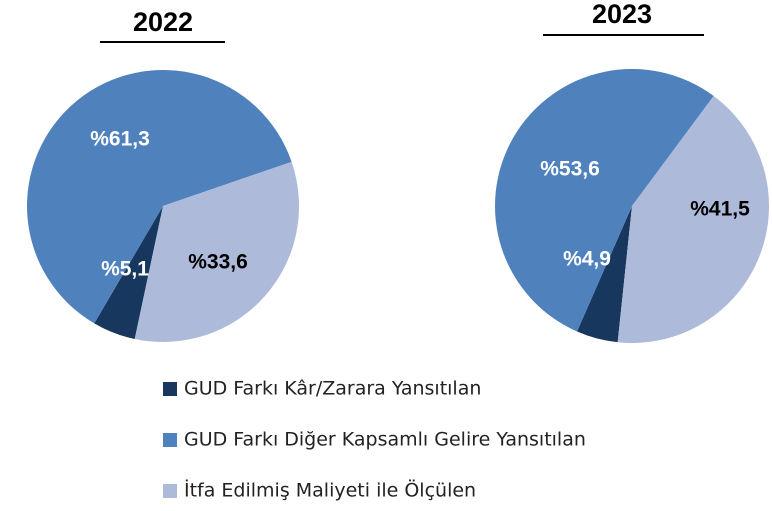  Describe the element at coordinates (332, 389) in the screenshot. I see `legend-label: GUD Farkı Kâr/Zarara Yansıtılan` at that location.